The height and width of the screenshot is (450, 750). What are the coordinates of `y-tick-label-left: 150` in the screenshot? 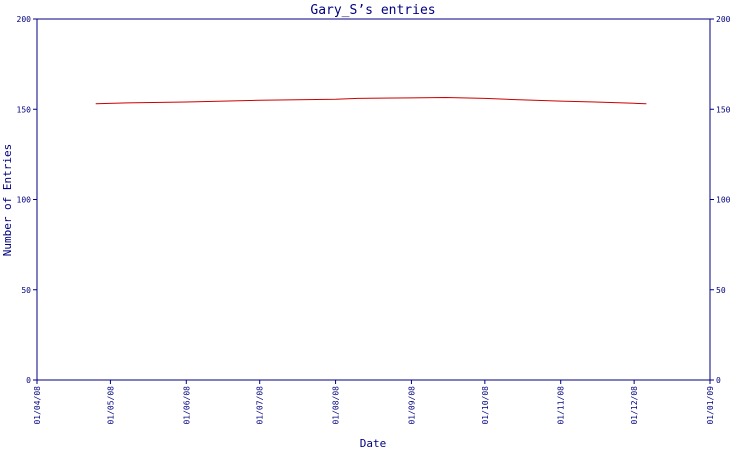 It's located at (24, 109).